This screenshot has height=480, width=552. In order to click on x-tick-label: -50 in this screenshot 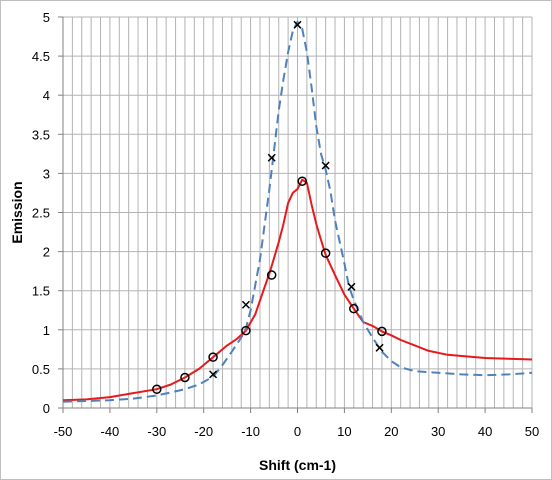, I will do `click(63, 431)`.